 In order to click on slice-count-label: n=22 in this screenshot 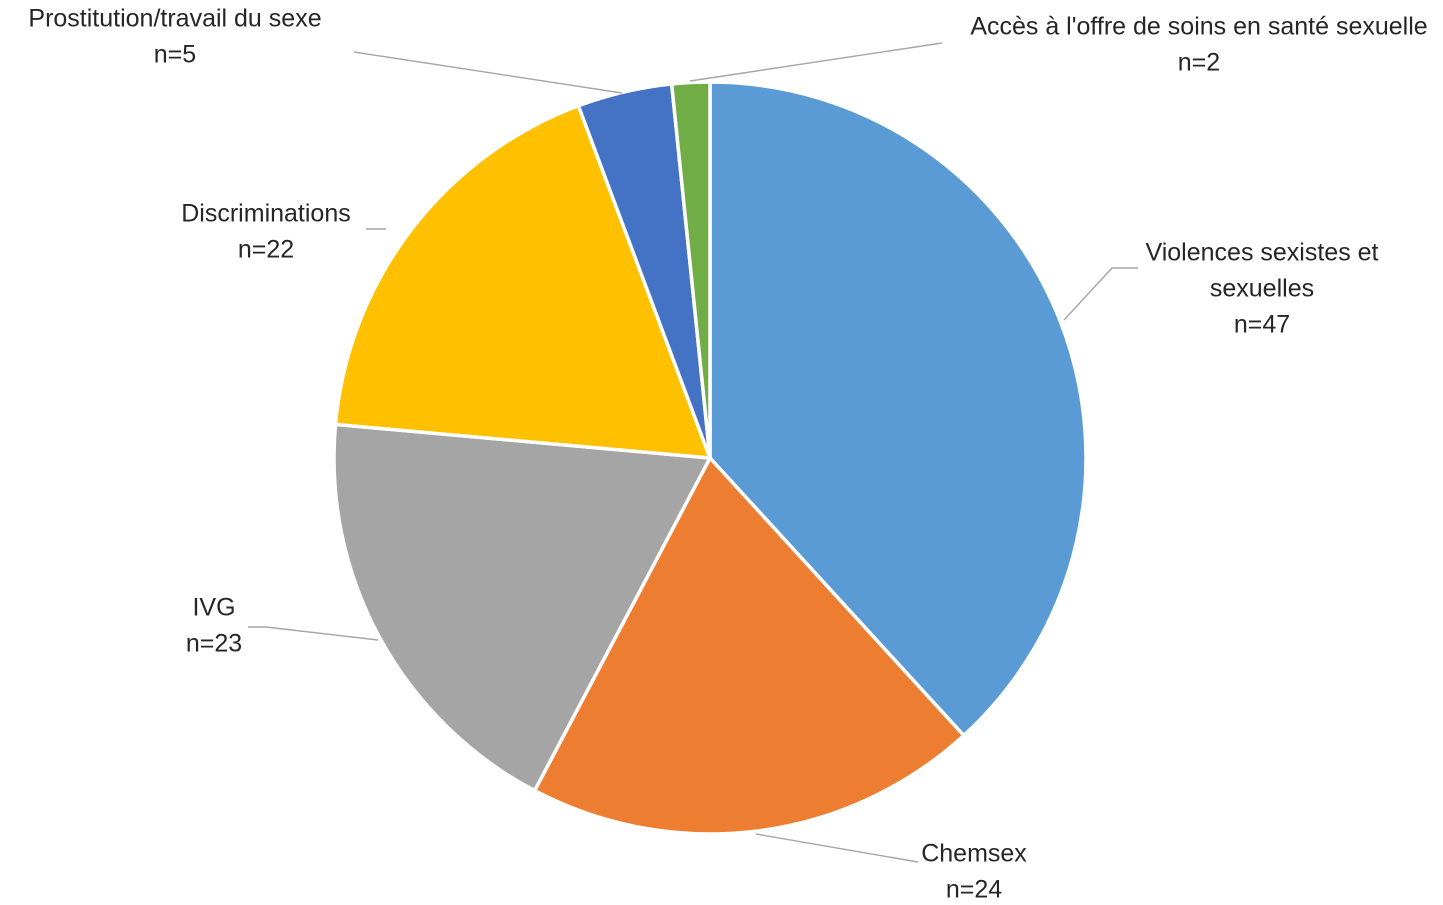, I will do `click(266, 250)`.